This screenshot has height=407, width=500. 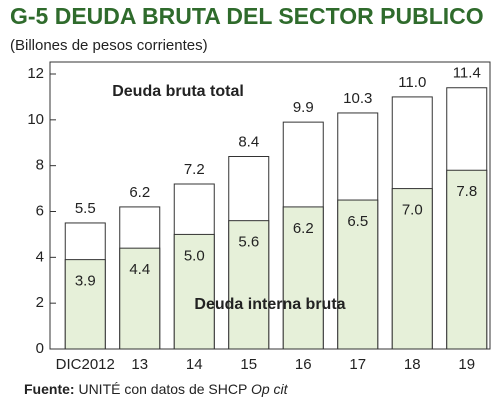 I want to click on legend-label: Deuda bruta total, so click(x=178, y=91).